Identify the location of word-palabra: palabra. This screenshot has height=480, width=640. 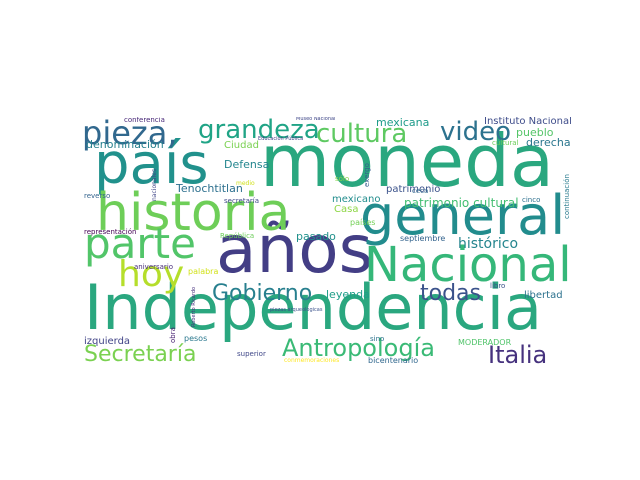
(203, 271).